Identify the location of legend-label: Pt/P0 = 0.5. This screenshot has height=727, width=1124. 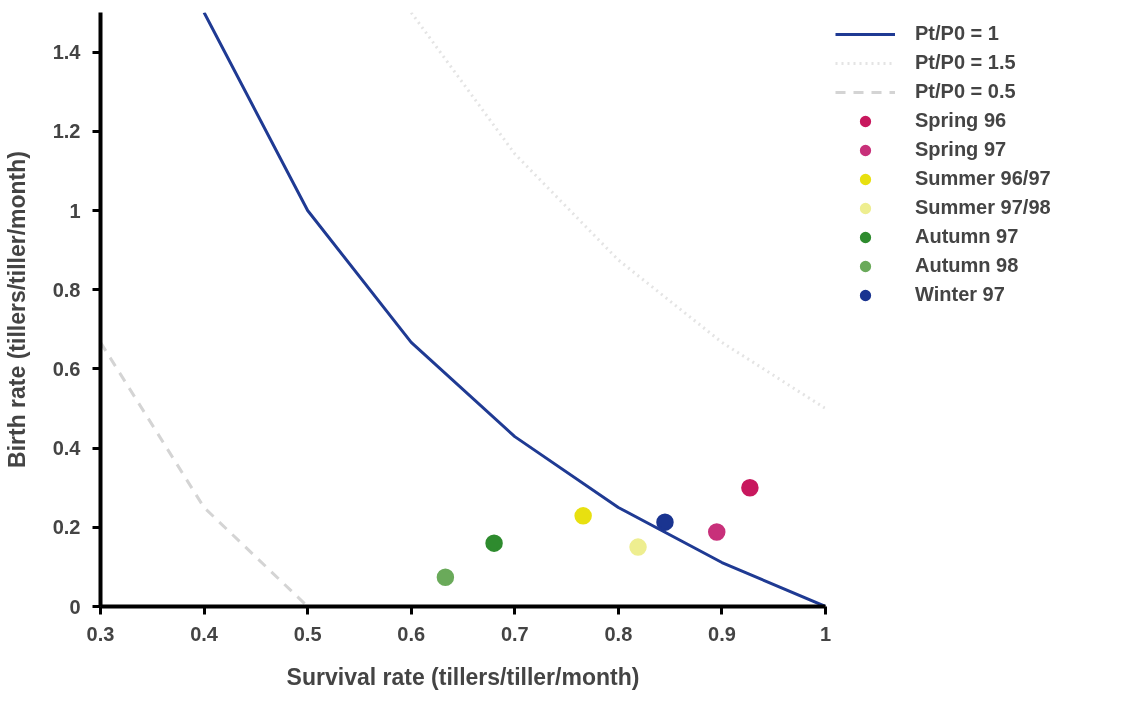
(965, 91).